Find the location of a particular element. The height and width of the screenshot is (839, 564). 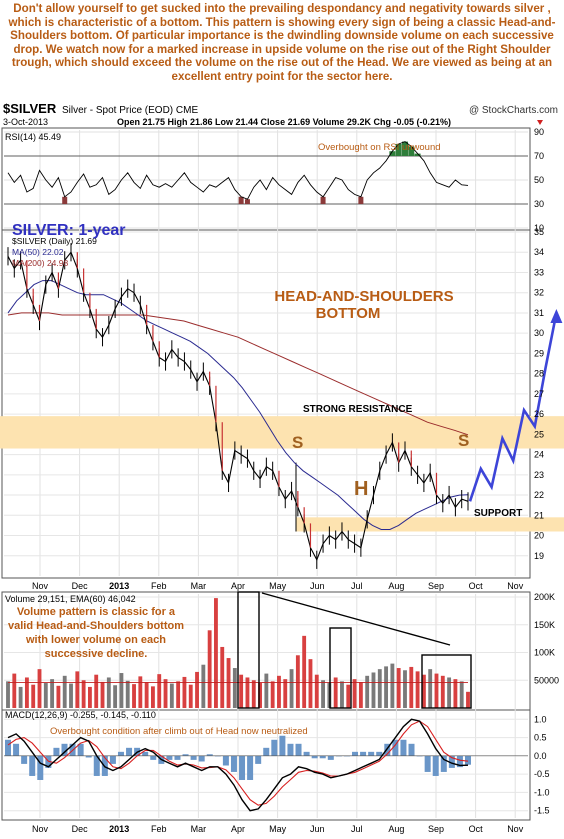

price-y-tick-label: 27 is located at coordinates (539, 394).